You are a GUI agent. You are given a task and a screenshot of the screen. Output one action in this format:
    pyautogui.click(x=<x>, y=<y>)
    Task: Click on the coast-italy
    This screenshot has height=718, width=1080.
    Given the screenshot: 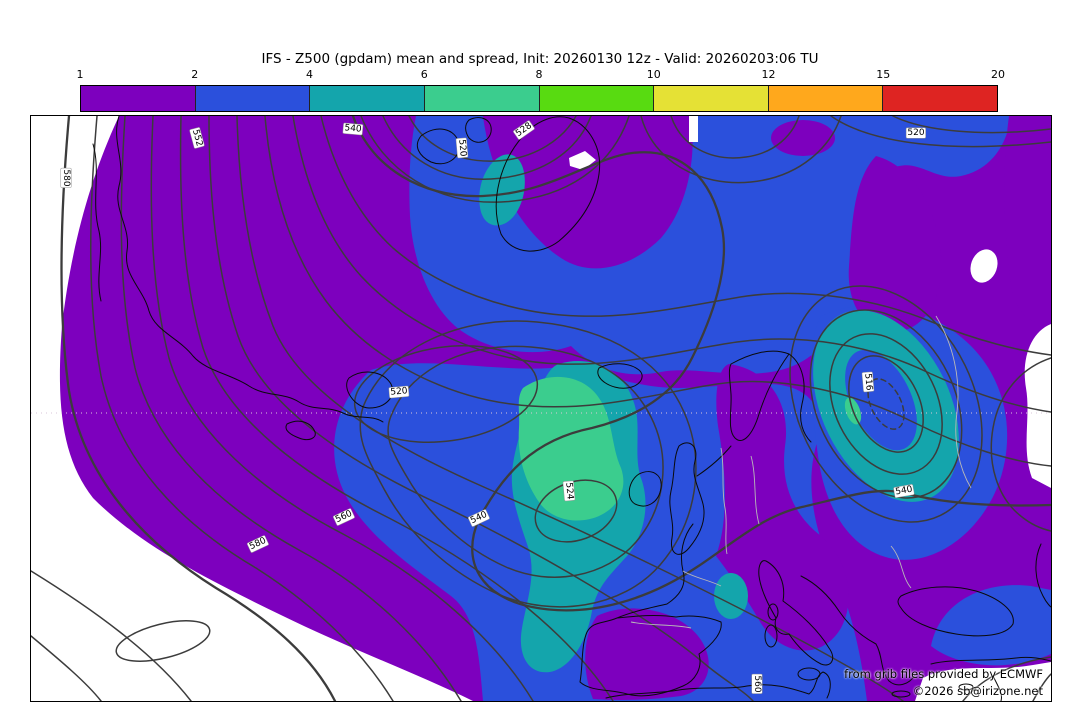 What is the action you would take?
    pyautogui.click(x=796, y=613)
    